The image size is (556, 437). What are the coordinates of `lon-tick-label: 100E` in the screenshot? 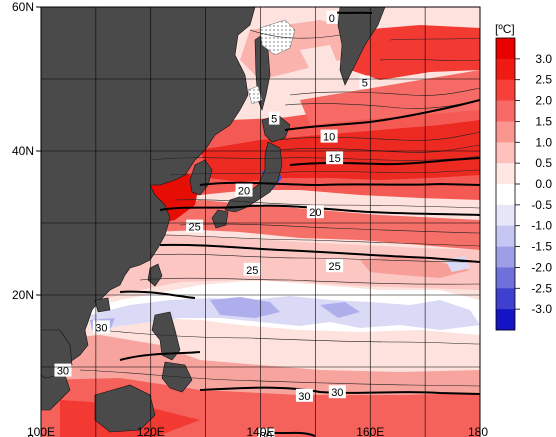 It's located at (41, 431).